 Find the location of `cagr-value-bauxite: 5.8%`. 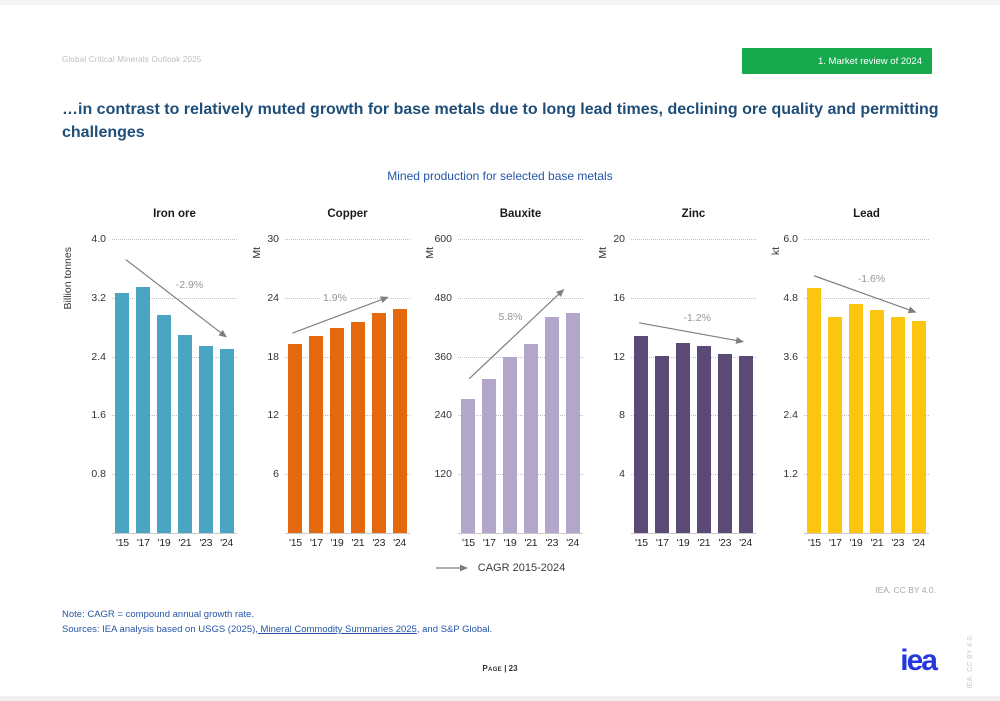

cagr-value-bauxite: 5.8% is located at coordinates (510, 316).